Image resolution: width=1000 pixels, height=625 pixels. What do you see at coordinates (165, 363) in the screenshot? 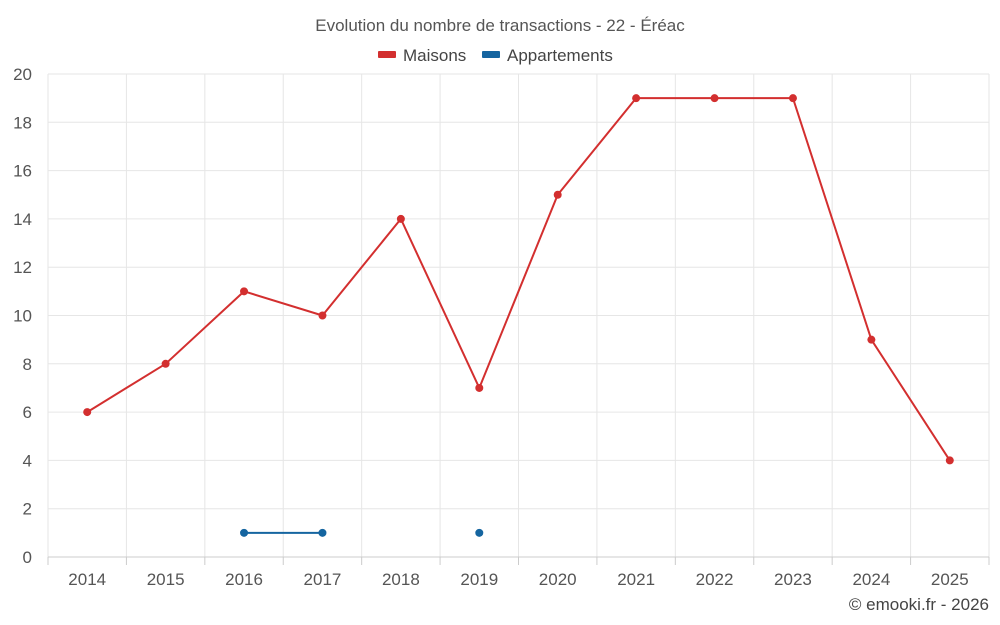
I see `data-point-maisons-2015` at bounding box center [165, 363].